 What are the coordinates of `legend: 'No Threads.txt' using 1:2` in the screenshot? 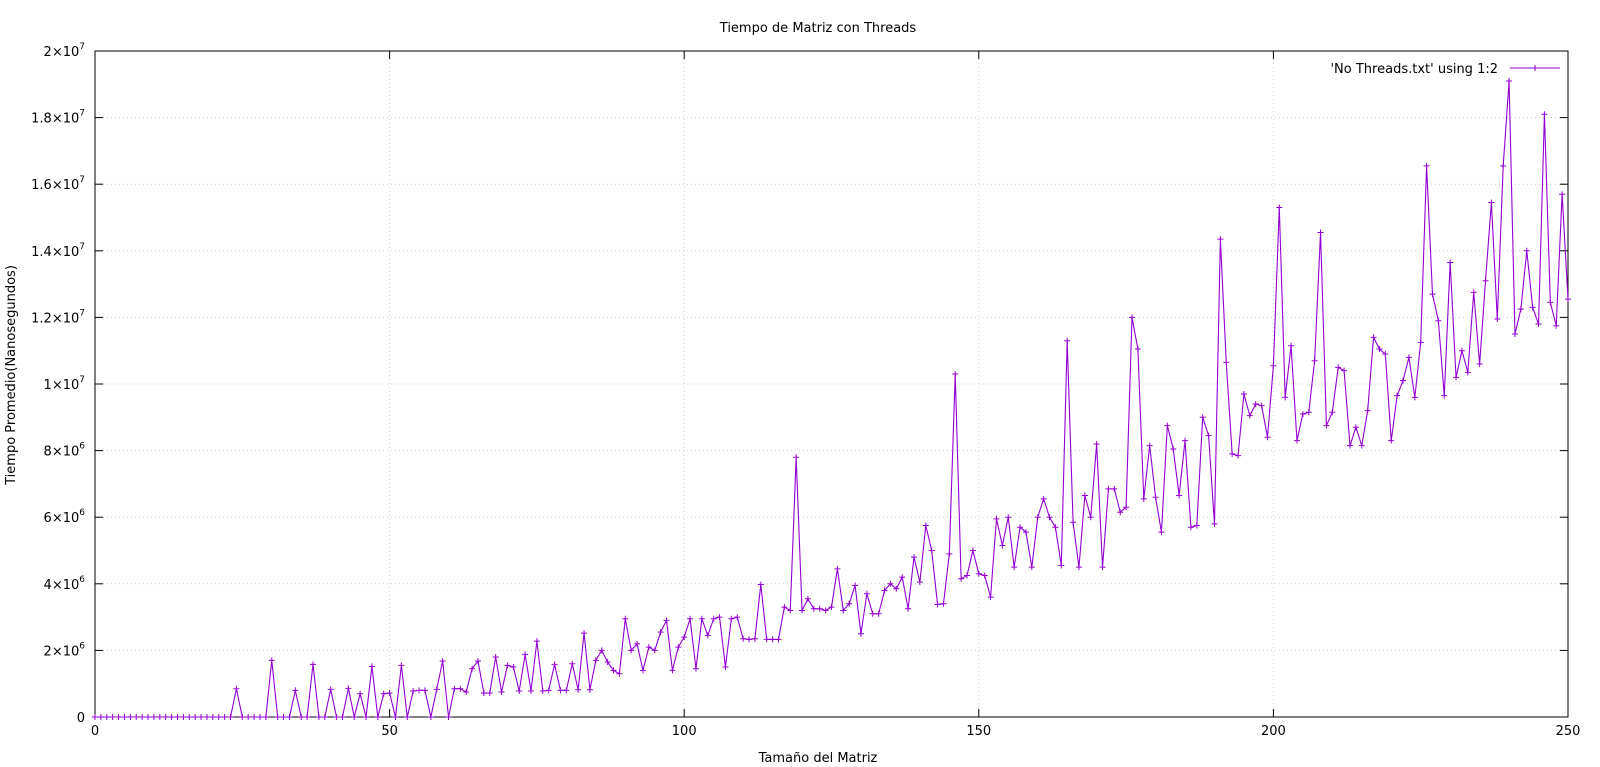 It's located at (1445, 69).